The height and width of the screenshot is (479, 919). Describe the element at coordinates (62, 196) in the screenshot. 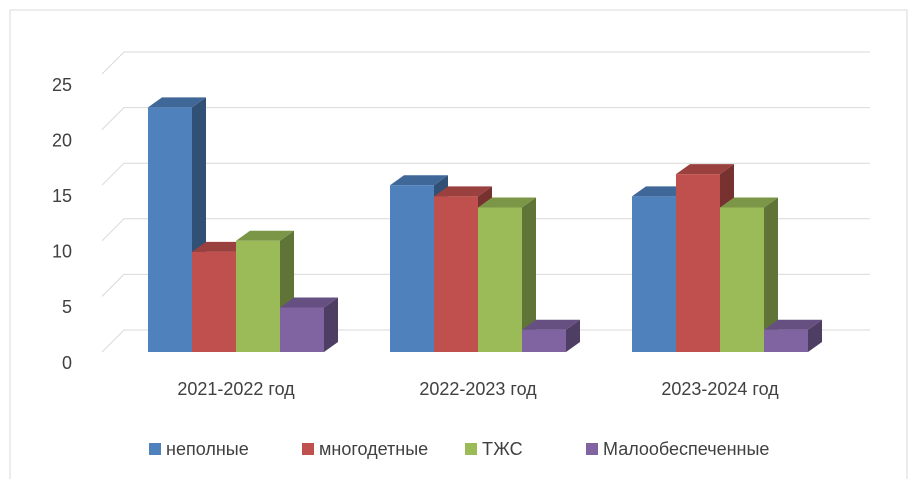

I see `y-tick-label: 15` at that location.